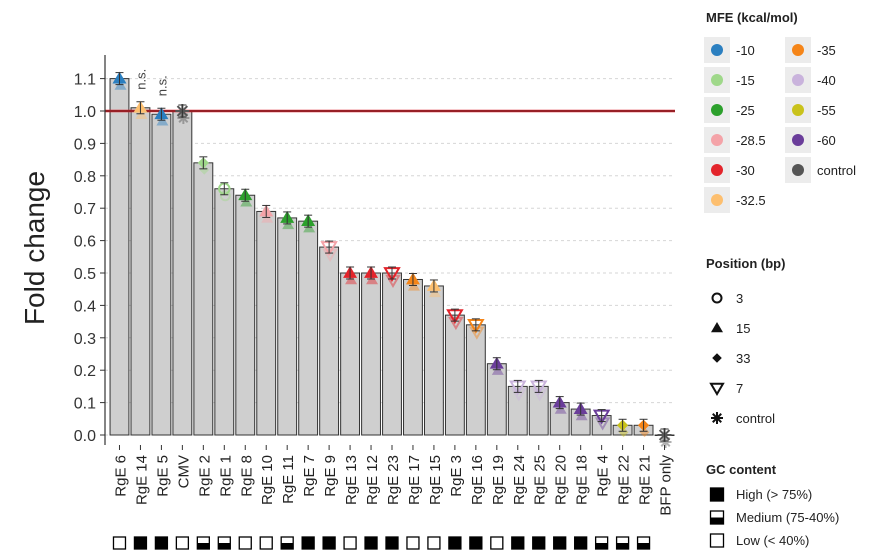  What do you see at coordinates (120, 476) in the screenshot?
I see `x-tick-label: RgE 6` at bounding box center [120, 476].